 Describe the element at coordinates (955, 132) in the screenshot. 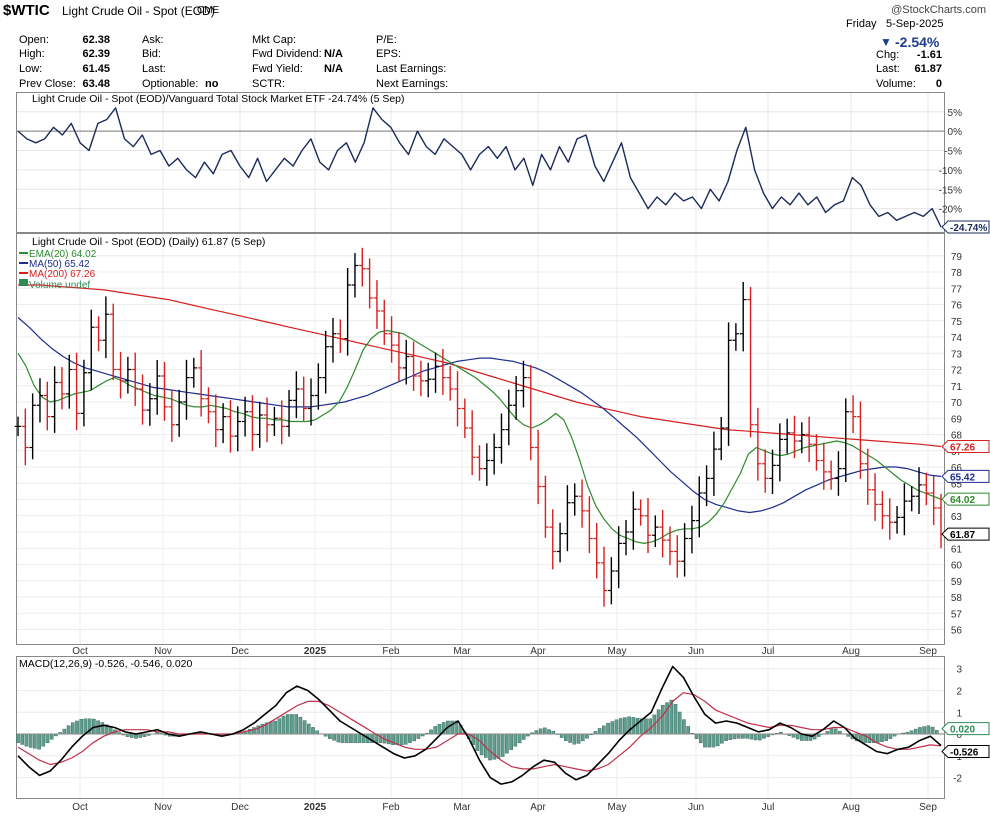

I see `ratio-y-tick: 0%` at that location.